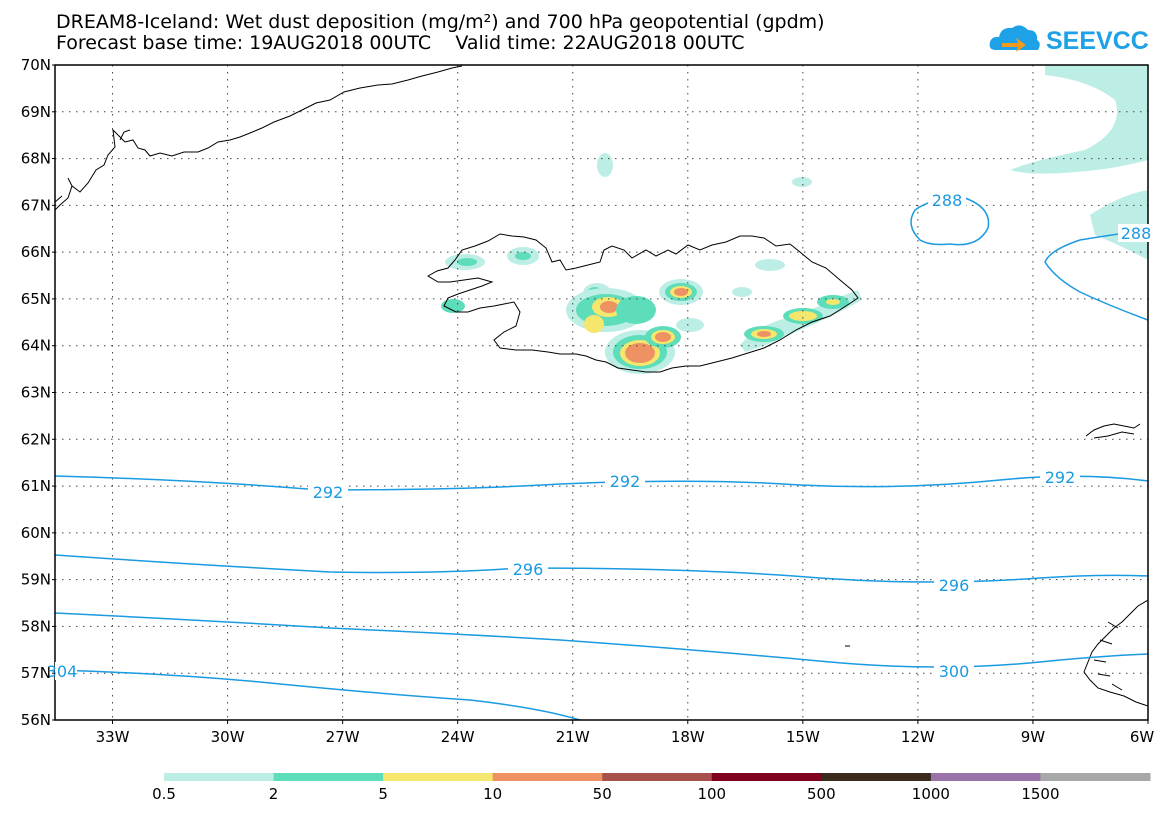  I want to click on legend-label: 1000, so click(931, 794).